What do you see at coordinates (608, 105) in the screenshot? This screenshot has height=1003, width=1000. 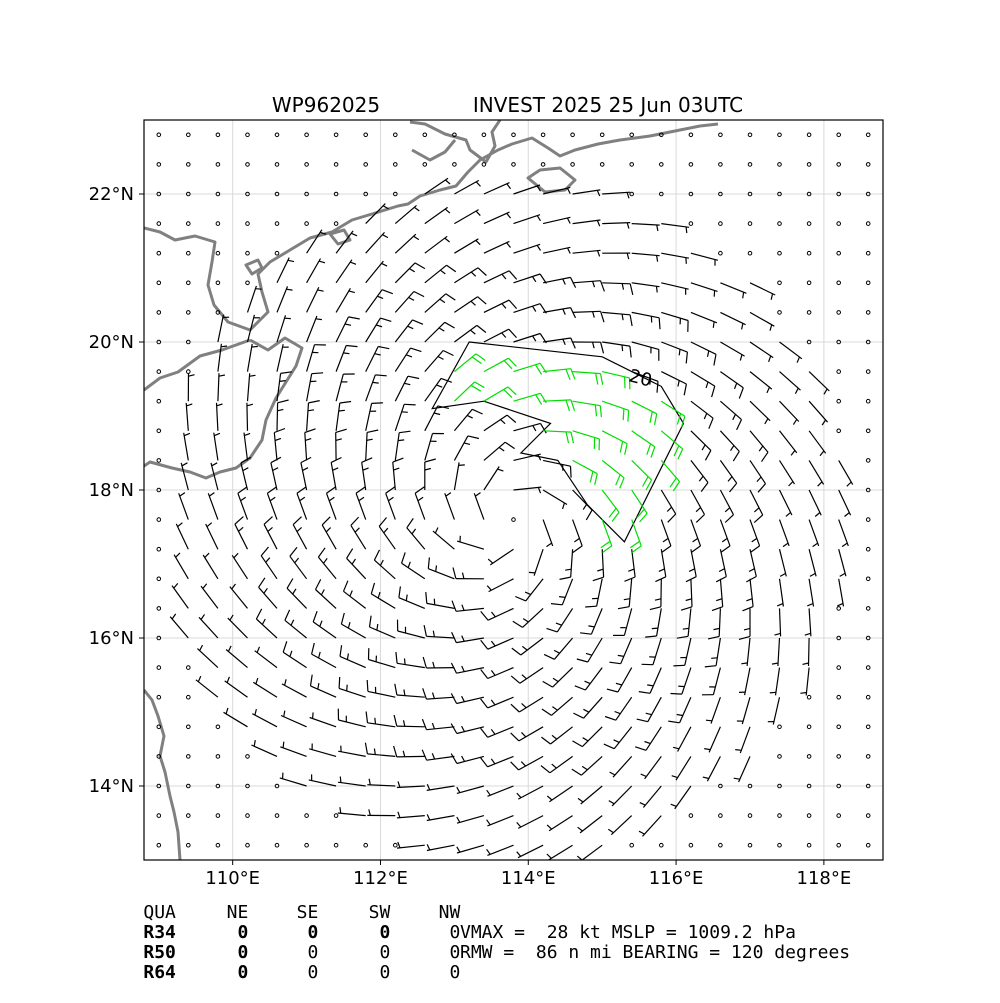 I see `storm-title: INVEST 2025 25 Jun 03UTC` at bounding box center [608, 105].